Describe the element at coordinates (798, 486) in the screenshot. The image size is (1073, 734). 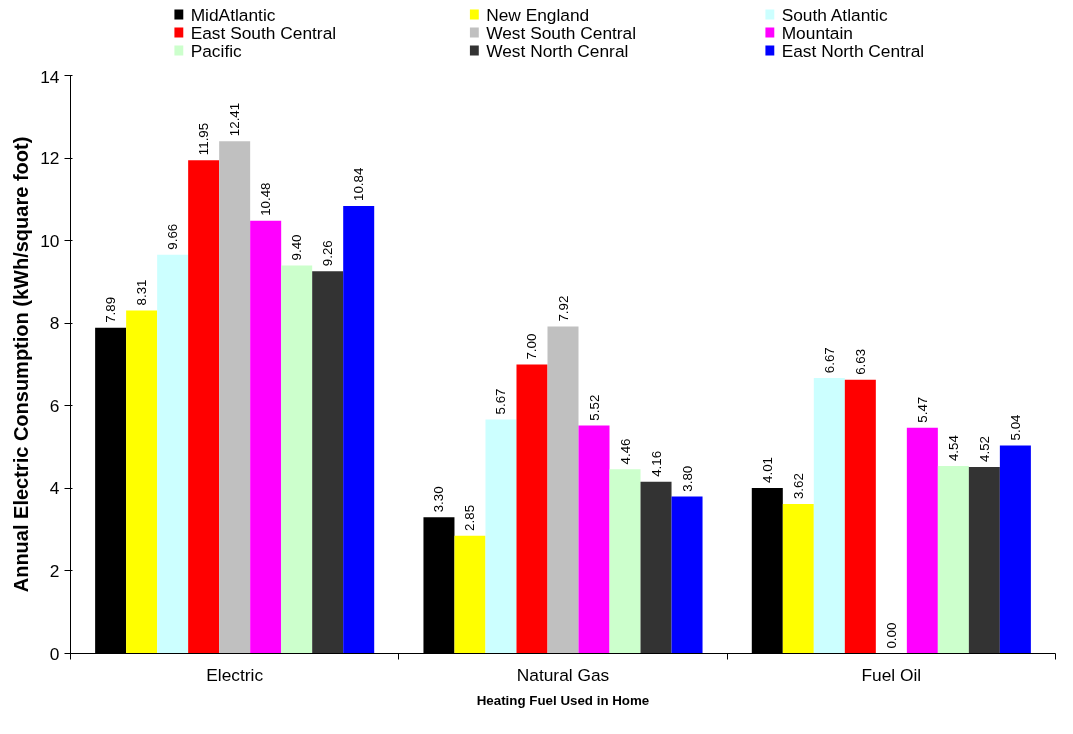
I see `data-label: 3.62` at that location.